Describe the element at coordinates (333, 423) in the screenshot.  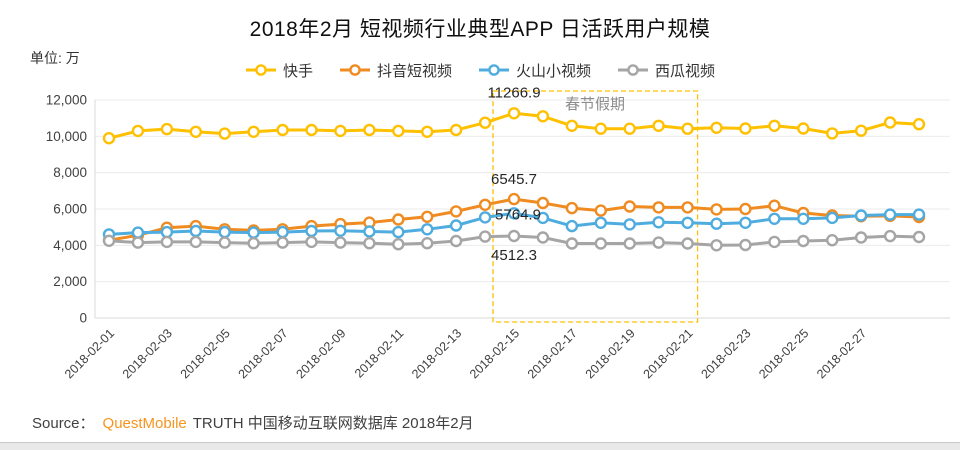
I see `source-rest: TRUTH 中国移动互联网数据库 2018年2月` at that location.